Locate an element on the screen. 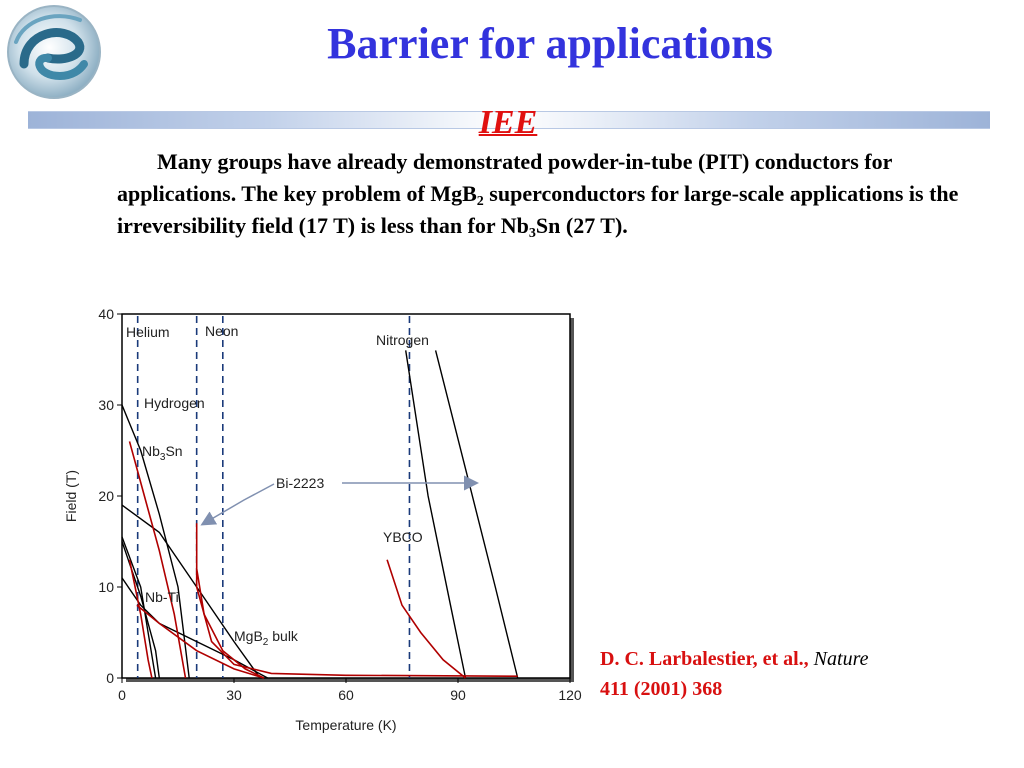  label-neon: Neon is located at coordinates (221, 331).